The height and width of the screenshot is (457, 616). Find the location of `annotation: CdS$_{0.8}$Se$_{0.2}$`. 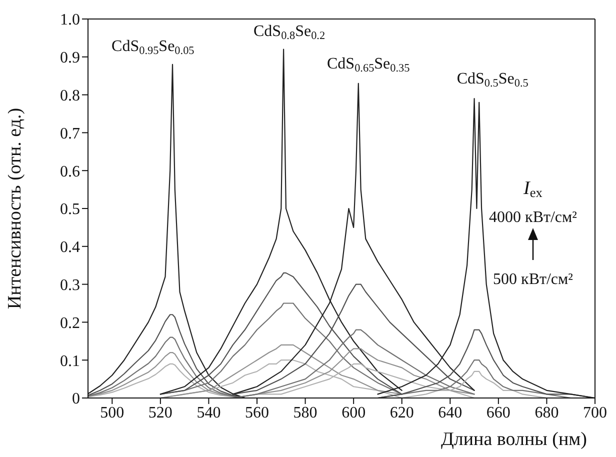

annotation: CdS$_{0.8}$Se$_{0.2}$ is located at coordinates (290, 32).